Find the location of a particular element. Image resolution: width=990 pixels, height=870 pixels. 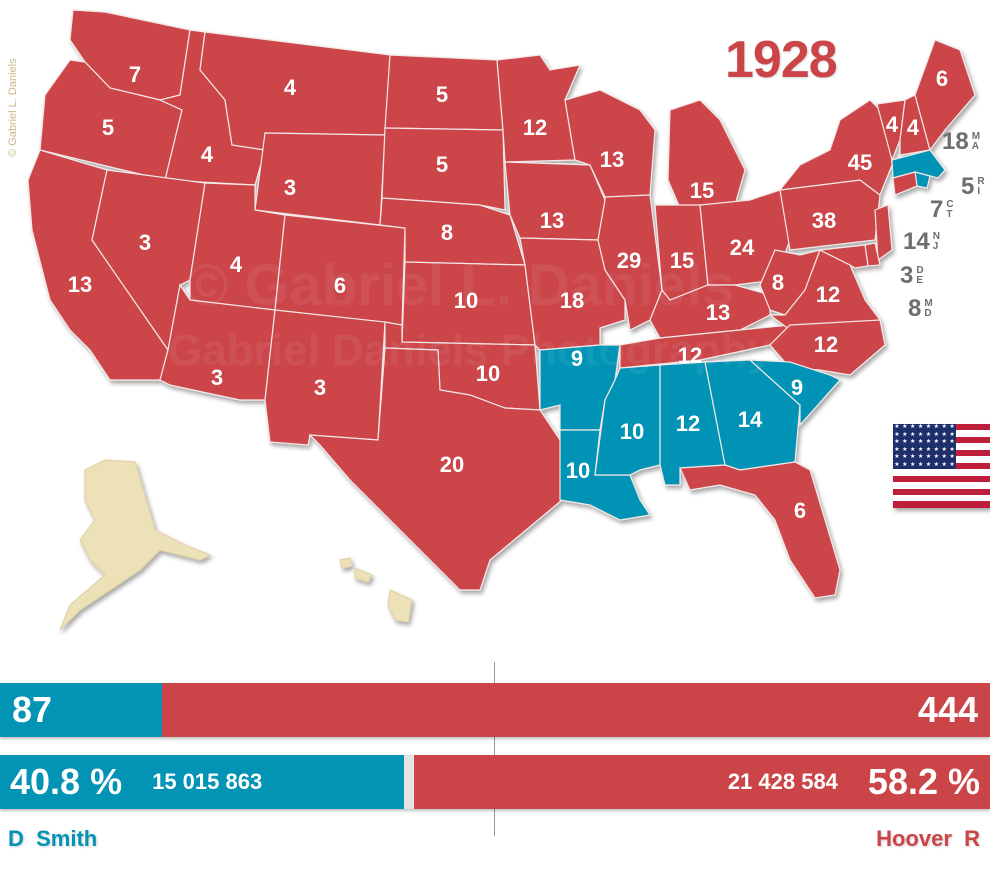

electoral-vote-bar: 87 444 is located at coordinates (495, 710).